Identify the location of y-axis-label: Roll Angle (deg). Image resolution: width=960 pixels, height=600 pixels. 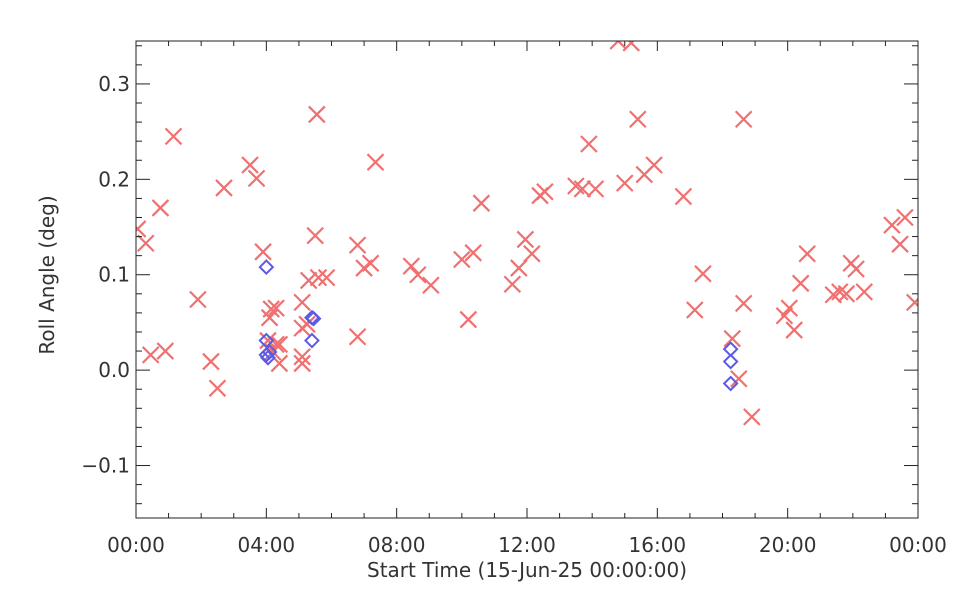
(47, 274).